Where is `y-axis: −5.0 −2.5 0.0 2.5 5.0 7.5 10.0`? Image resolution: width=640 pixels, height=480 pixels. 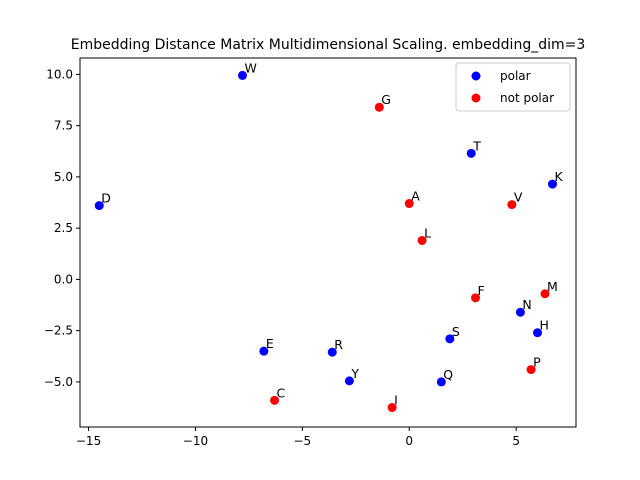 y-axis: −5.0 −2.5 0.0 2.5 5.0 7.5 10.0 is located at coordinates (62, 228).